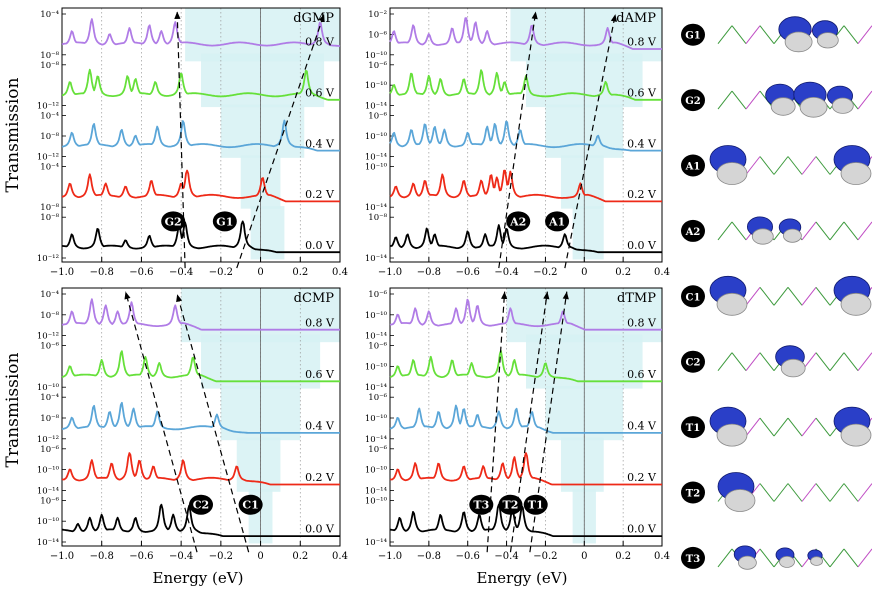  I want to click on annotation-label-g2: G2, so click(173, 221).